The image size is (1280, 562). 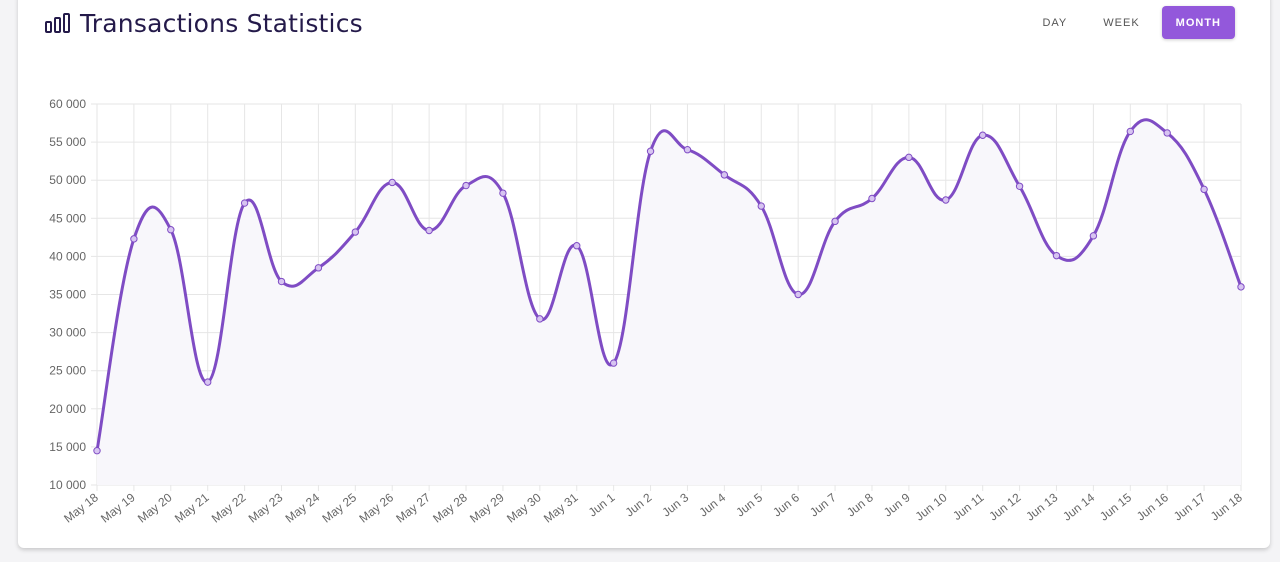 I want to click on x-tick-label: Jun 18, so click(x=1226, y=506).